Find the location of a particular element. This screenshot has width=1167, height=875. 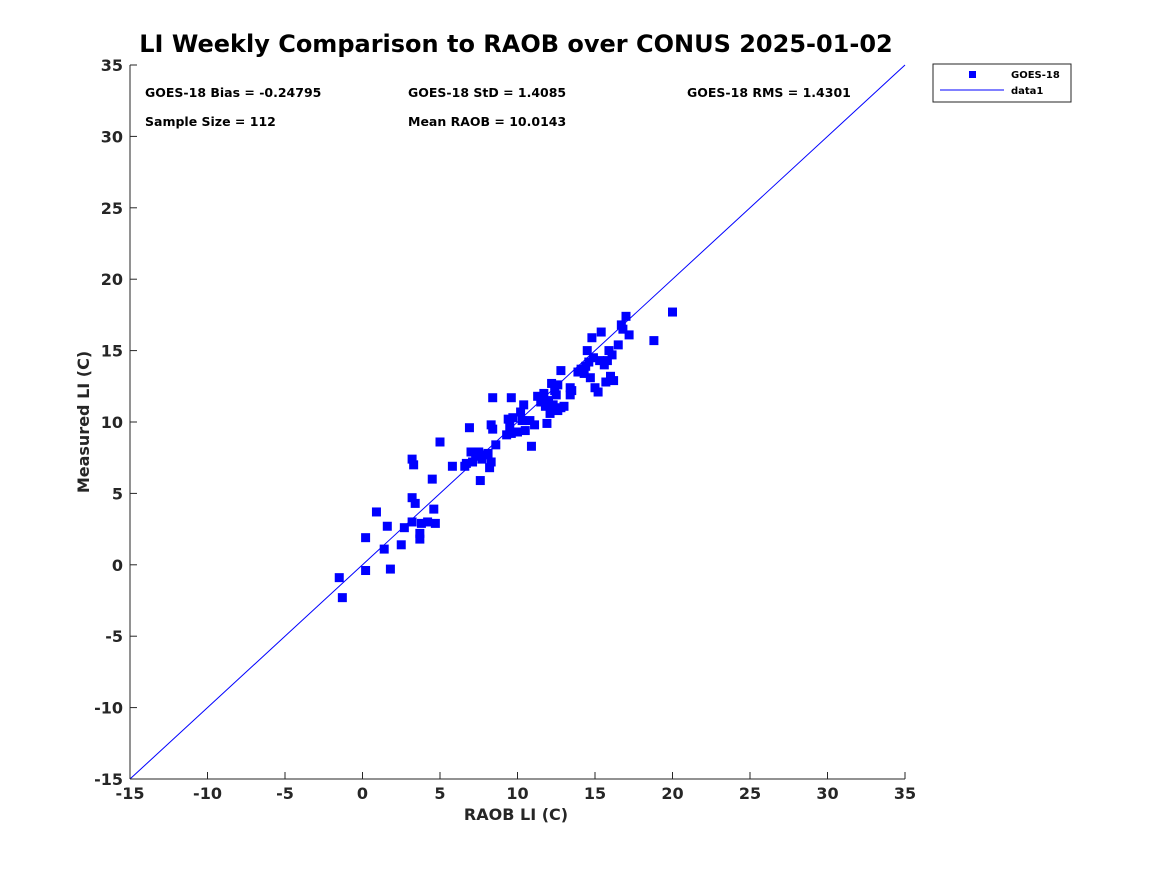

y-tick-label: 20 is located at coordinates (112, 279).